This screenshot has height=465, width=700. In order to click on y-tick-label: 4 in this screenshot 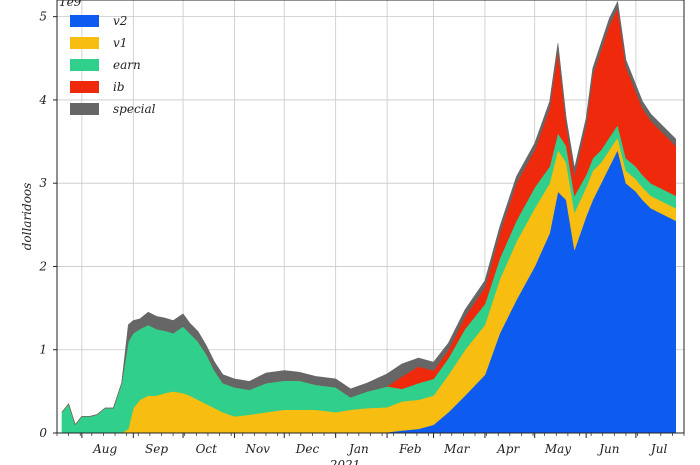, I will do `click(42, 100)`.